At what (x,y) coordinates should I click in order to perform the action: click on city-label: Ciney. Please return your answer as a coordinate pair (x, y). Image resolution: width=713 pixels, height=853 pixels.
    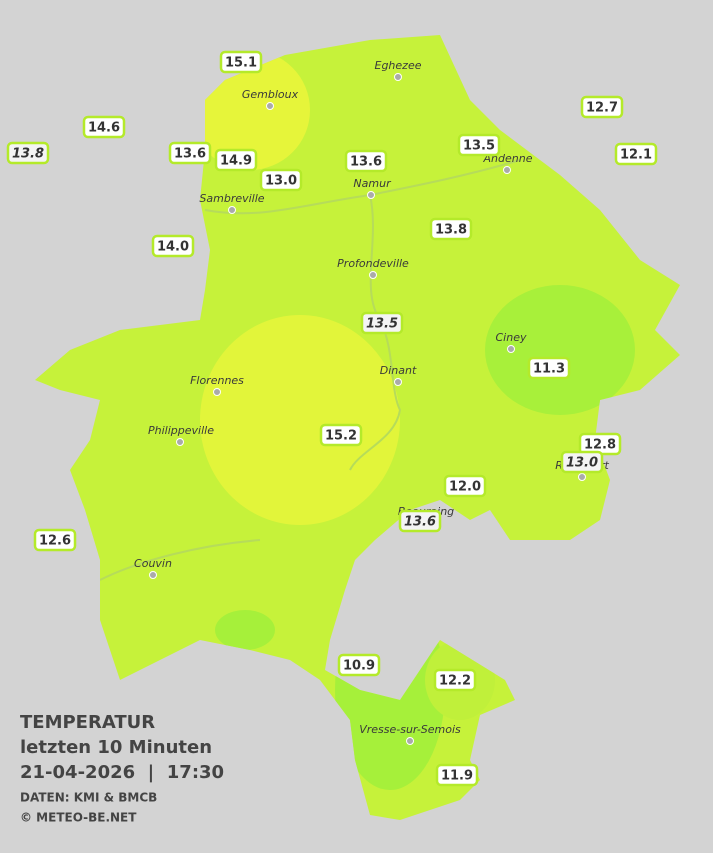
    Looking at the image, I should click on (511, 337).